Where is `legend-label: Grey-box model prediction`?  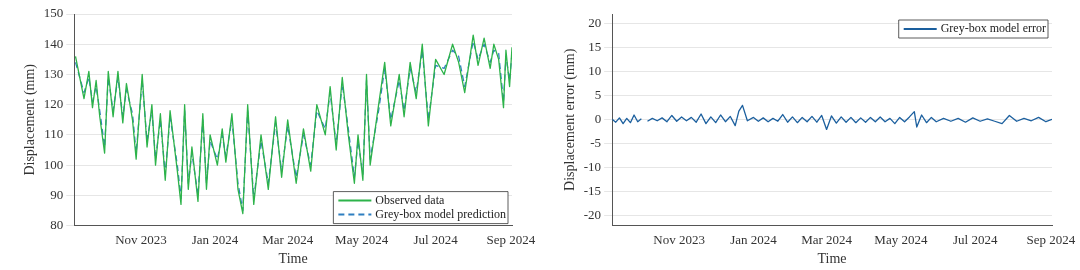 legend-label: Grey-box model prediction is located at coordinates (441, 213).